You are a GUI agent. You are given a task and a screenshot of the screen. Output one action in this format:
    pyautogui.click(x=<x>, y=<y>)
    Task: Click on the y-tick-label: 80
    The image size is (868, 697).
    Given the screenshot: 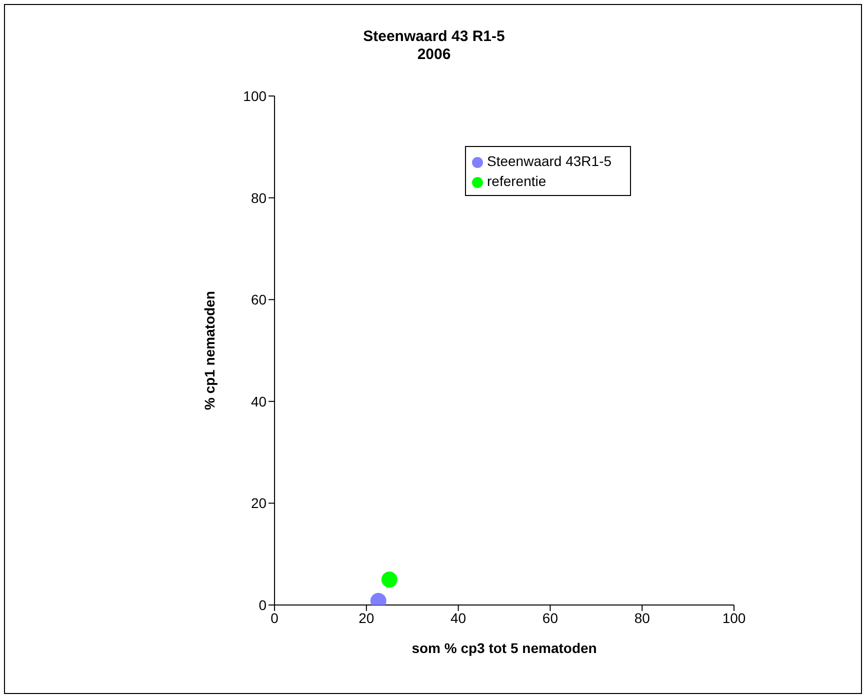 What is the action you would take?
    pyautogui.click(x=258, y=198)
    